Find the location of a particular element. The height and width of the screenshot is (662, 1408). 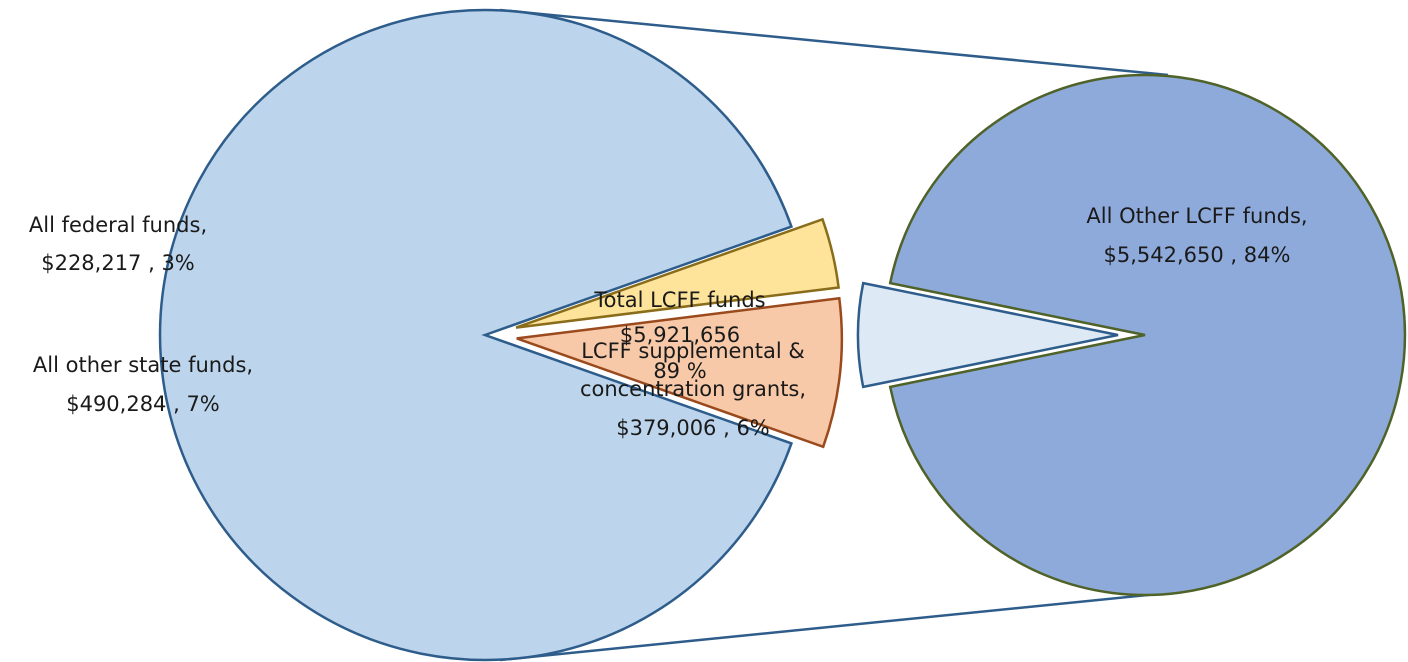

slice-all-other-state-funds is located at coordinates (680, 372).